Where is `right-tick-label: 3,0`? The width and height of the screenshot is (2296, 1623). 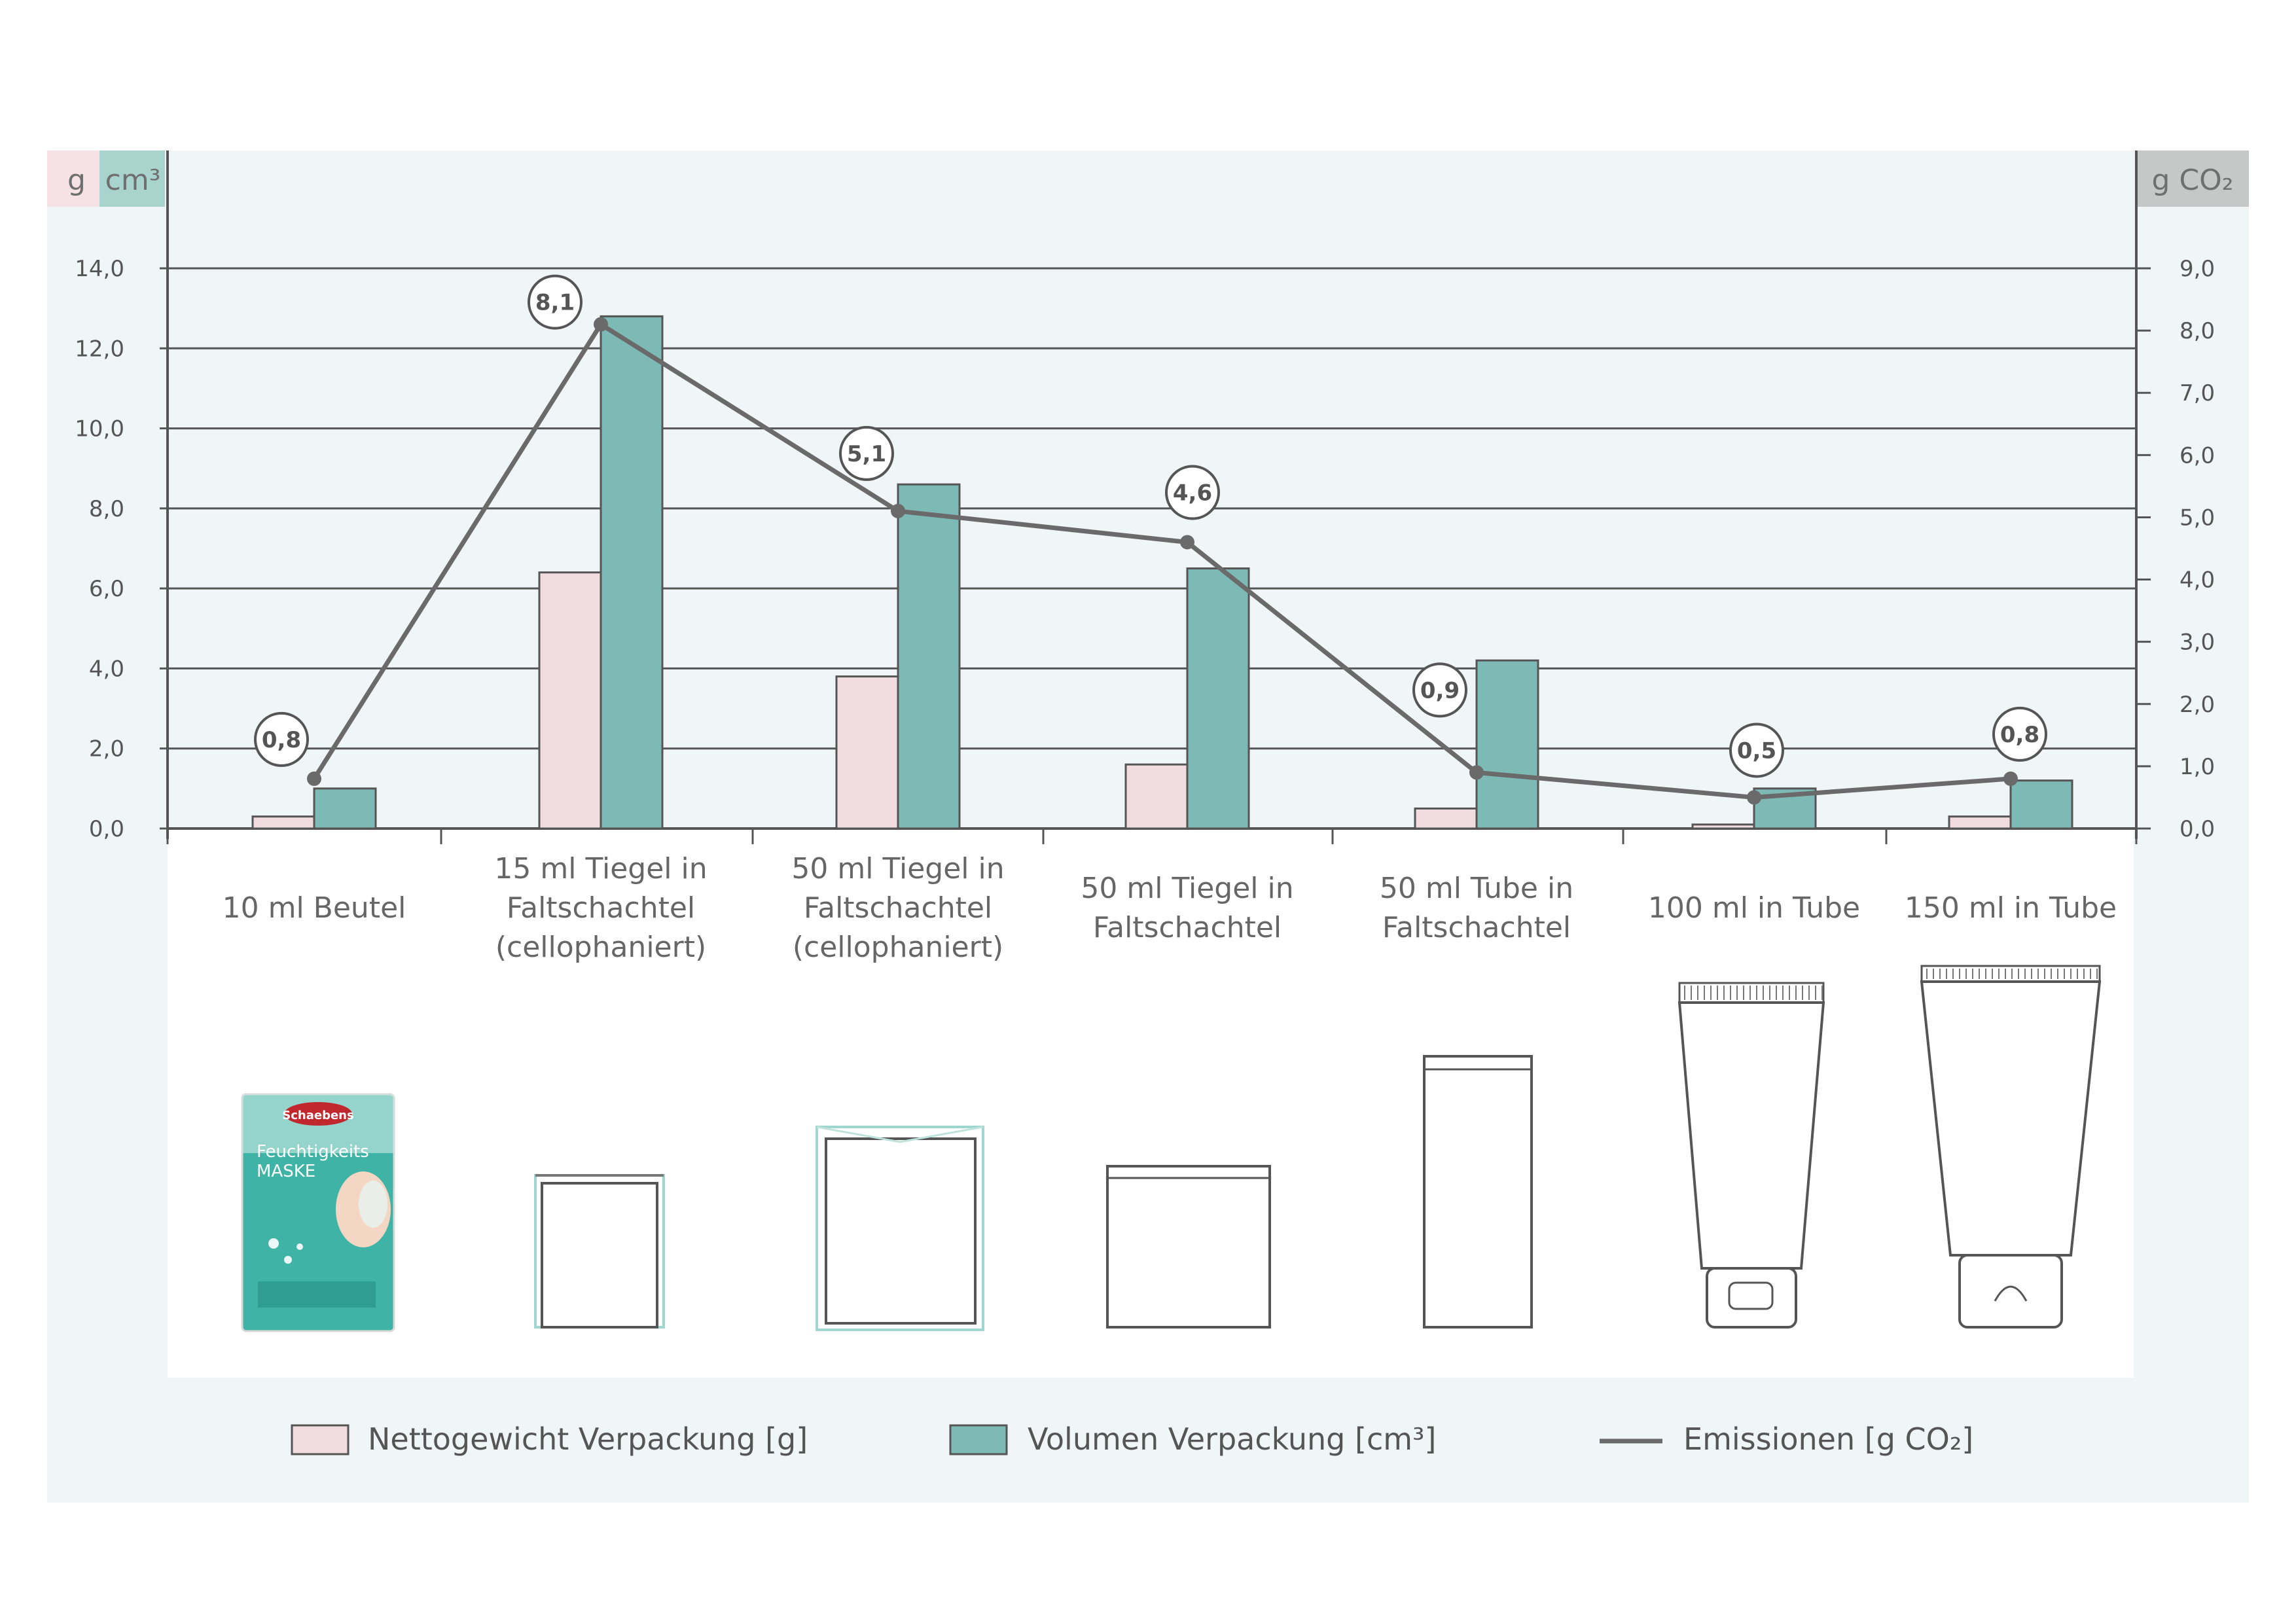 right-tick-label: 3,0 is located at coordinates (2197, 643).